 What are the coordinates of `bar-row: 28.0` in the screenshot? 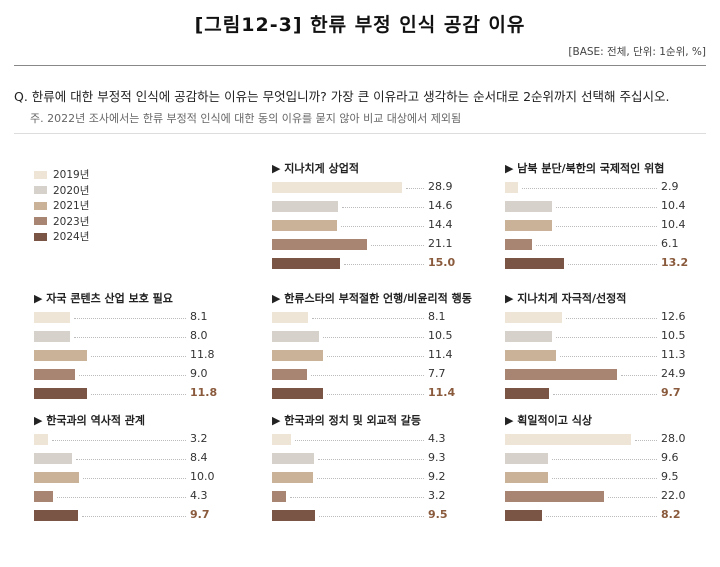 It's located at (600, 439).